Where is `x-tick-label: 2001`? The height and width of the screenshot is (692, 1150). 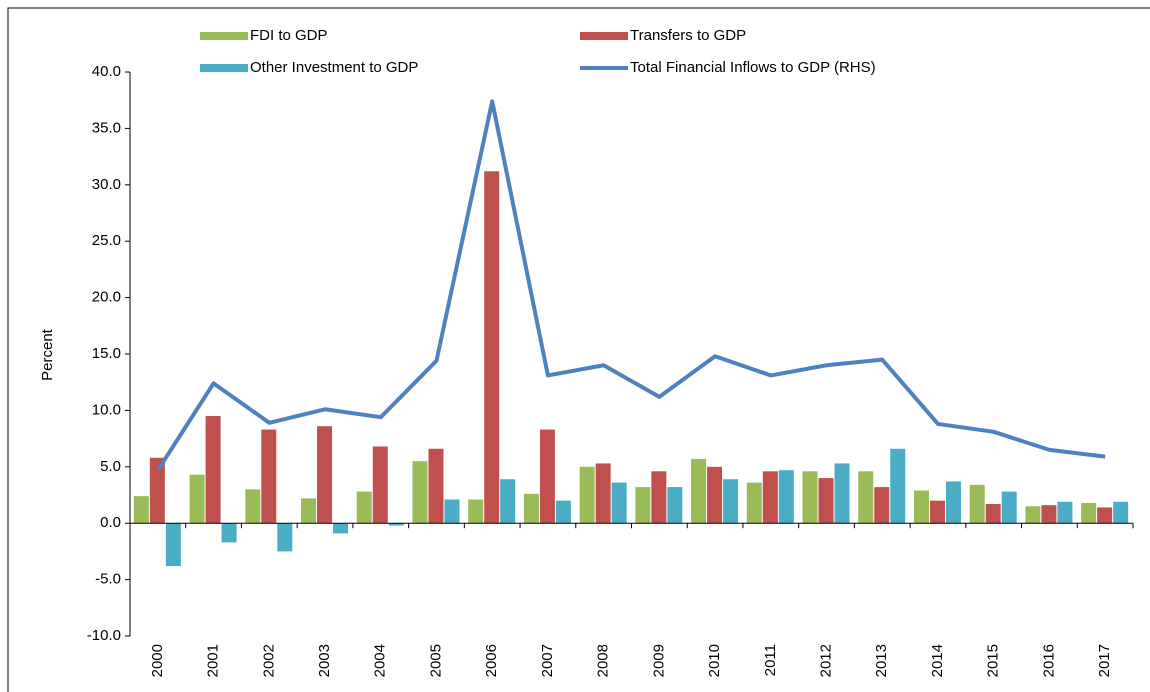
x-tick-label: 2001 is located at coordinates (213, 660).